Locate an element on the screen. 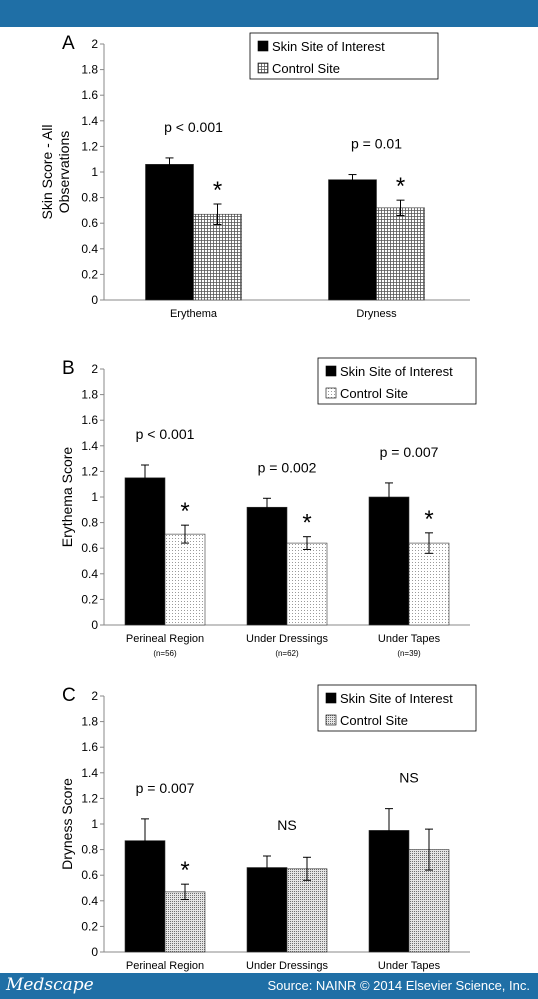 Image resolution: width=538 pixels, height=999 pixels. x-n-label: (n=56) is located at coordinates (165, 653).